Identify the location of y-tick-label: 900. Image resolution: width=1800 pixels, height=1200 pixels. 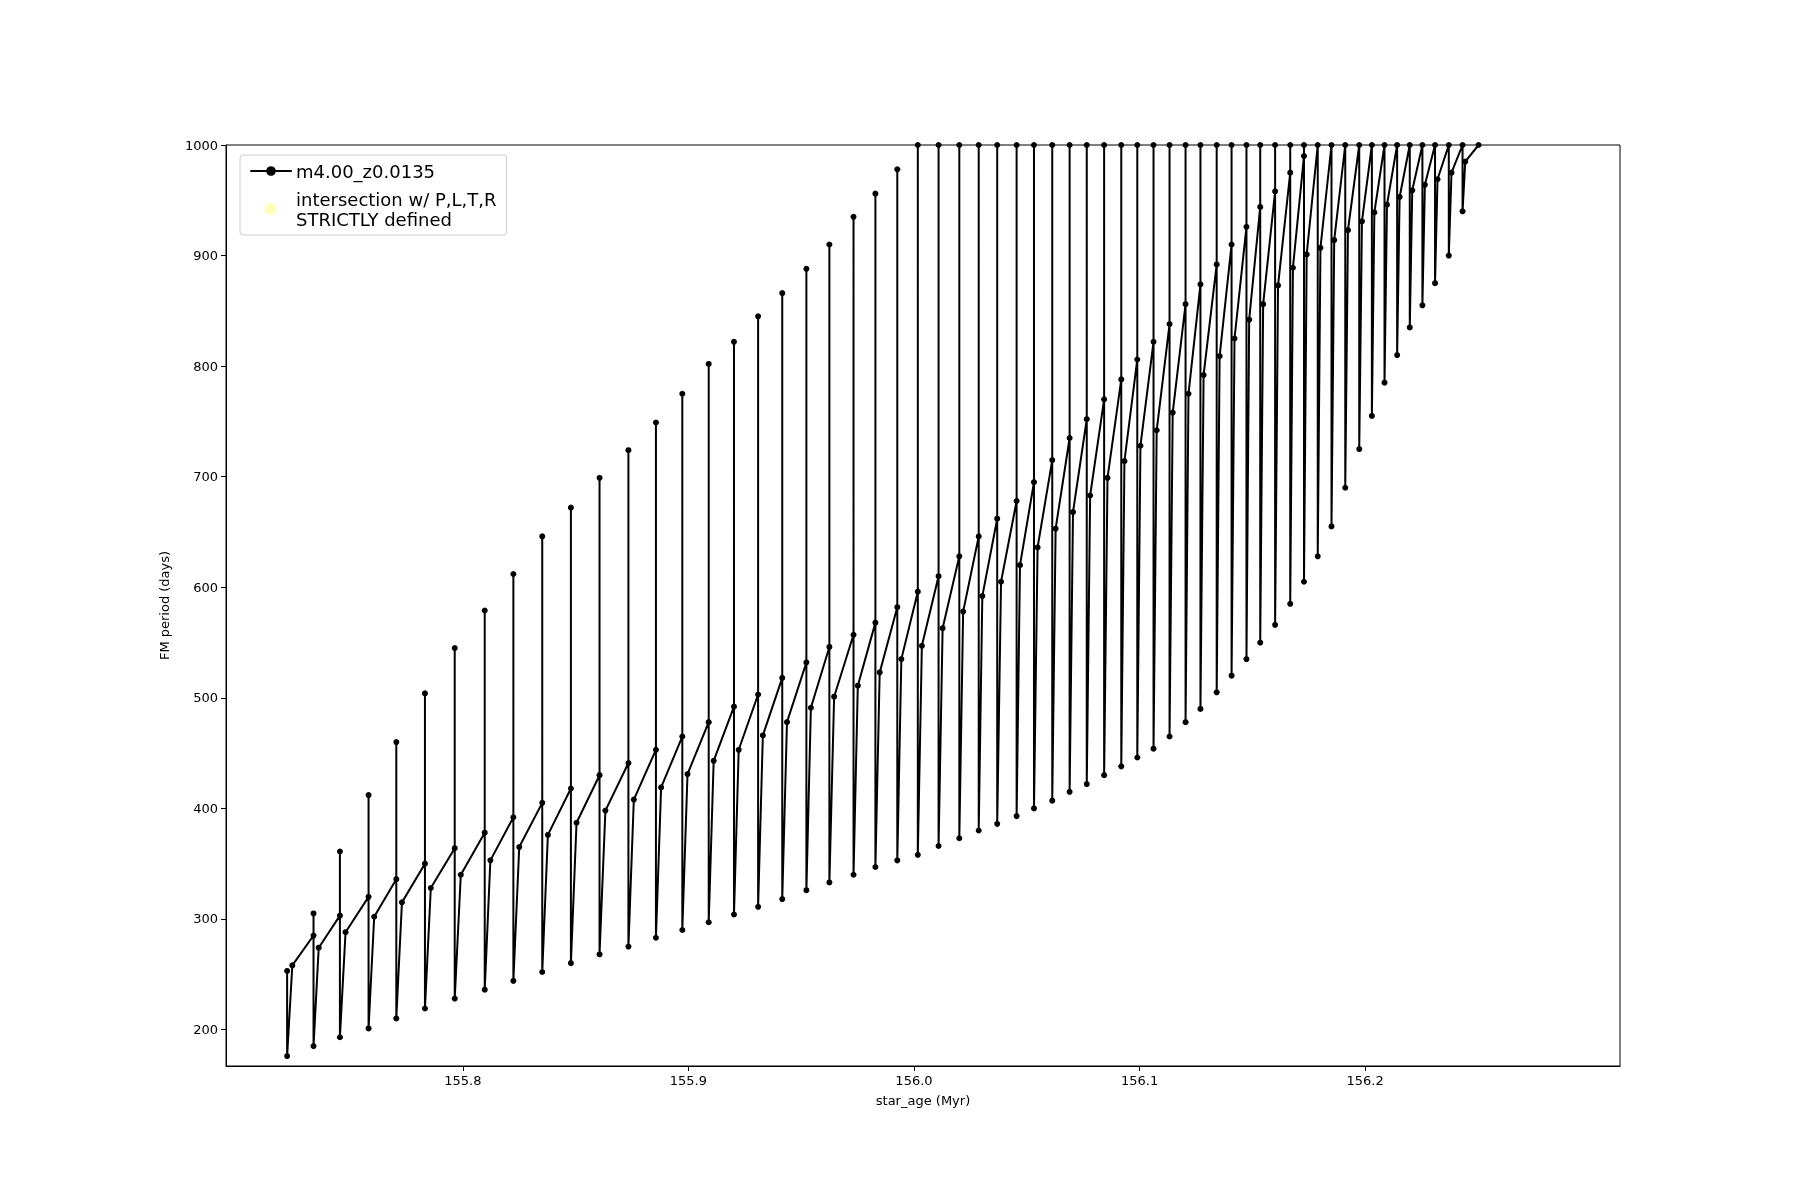
(205, 256).